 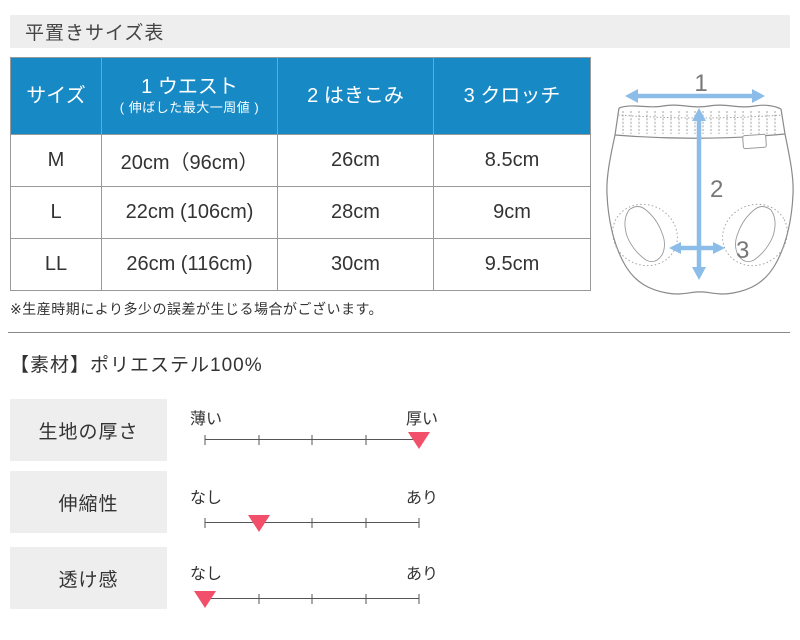 I want to click on table-row-ll-crotch: 9.5cm, so click(x=512, y=264).